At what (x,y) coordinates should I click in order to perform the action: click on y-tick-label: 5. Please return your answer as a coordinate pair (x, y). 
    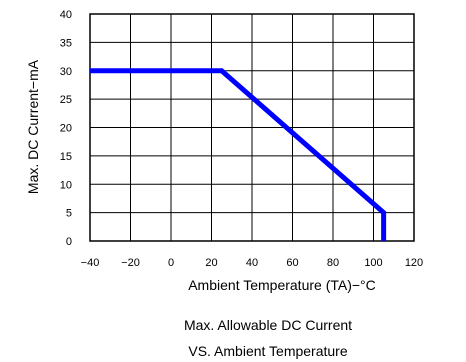
    Looking at the image, I should click on (69, 214).